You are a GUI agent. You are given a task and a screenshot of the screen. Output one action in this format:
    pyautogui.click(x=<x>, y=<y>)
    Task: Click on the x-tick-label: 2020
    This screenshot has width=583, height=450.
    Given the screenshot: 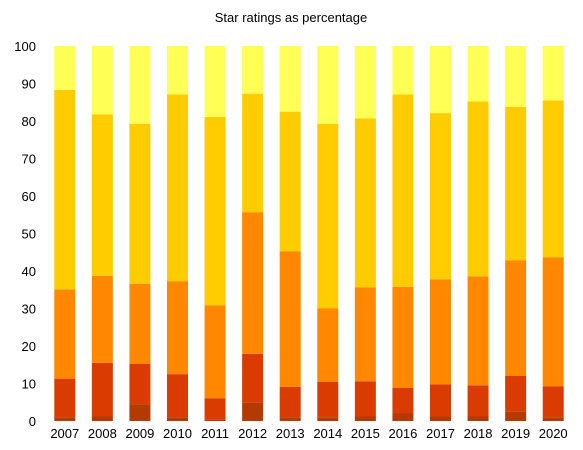 What is the action you would take?
    pyautogui.click(x=553, y=433)
    